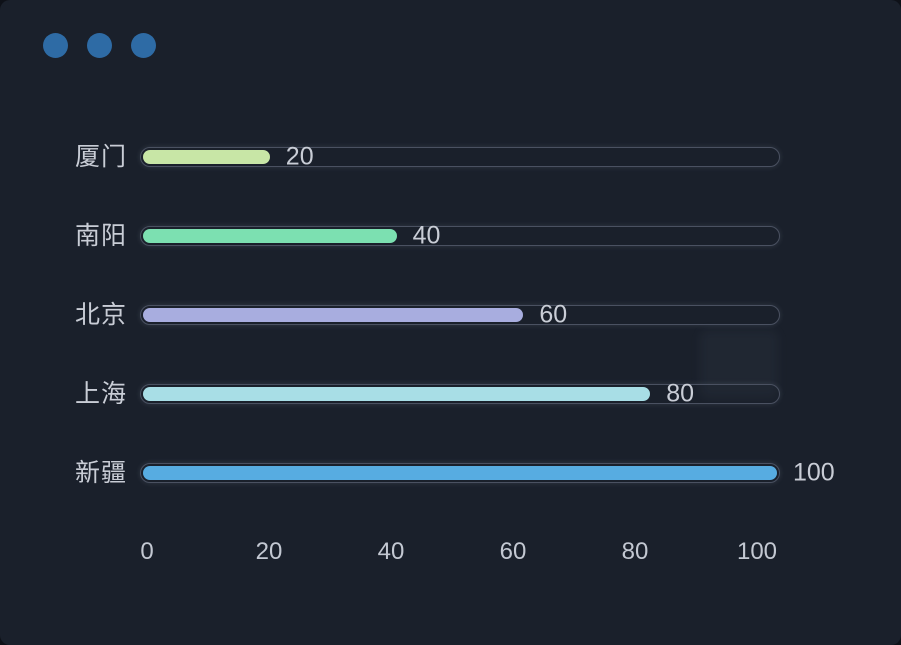 This screenshot has height=645, width=901. What do you see at coordinates (299, 156) in the screenshot?
I see `value-label: 20` at bounding box center [299, 156].